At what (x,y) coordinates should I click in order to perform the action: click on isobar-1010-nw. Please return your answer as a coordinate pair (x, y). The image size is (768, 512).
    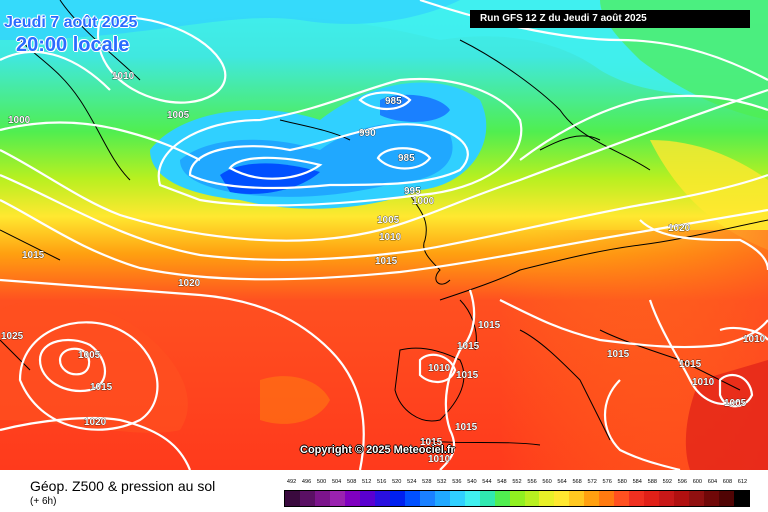
    Looking at the image, I should click on (162, 60).